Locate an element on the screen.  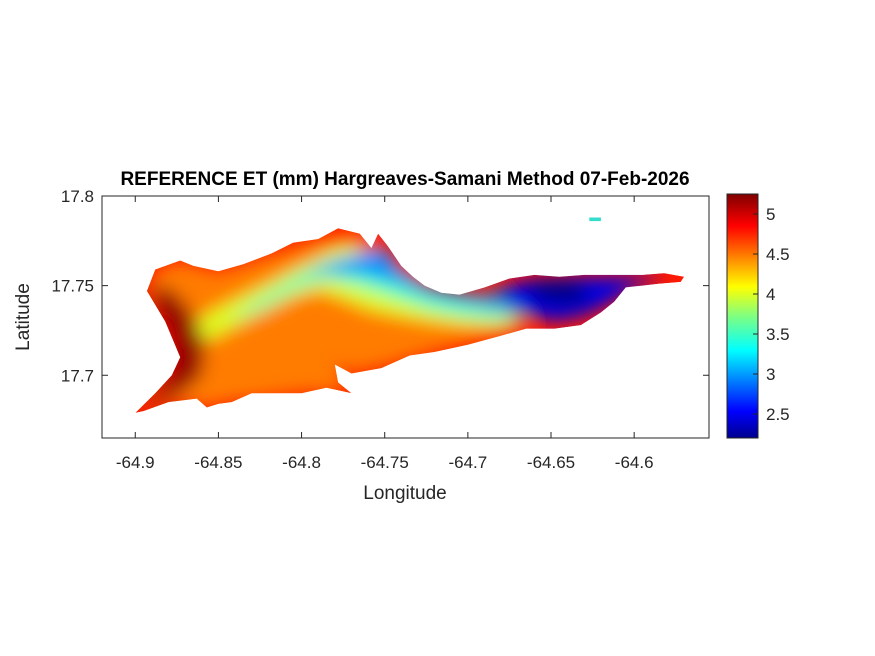
colorbar-tick-label: 4 is located at coordinates (770, 294).